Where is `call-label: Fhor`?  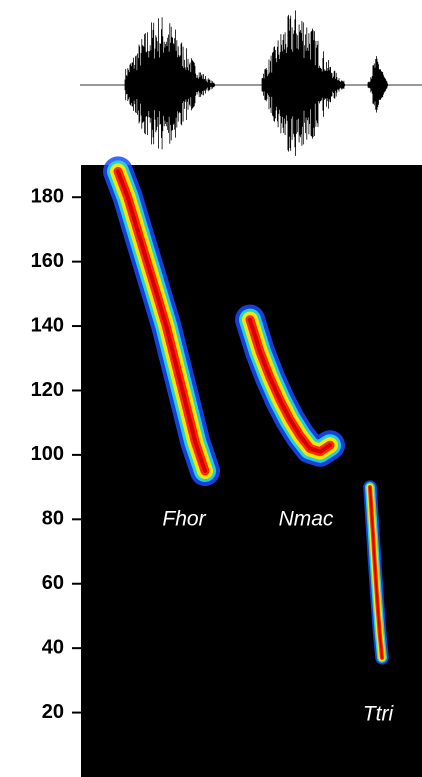
call-label: Fhor is located at coordinates (184, 519).